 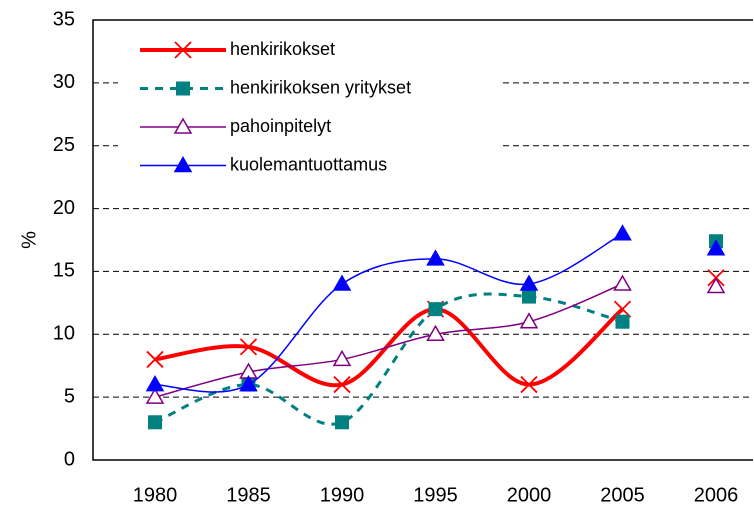 What do you see at coordinates (29, 240) in the screenshot?
I see `y-axis-label: %` at bounding box center [29, 240].